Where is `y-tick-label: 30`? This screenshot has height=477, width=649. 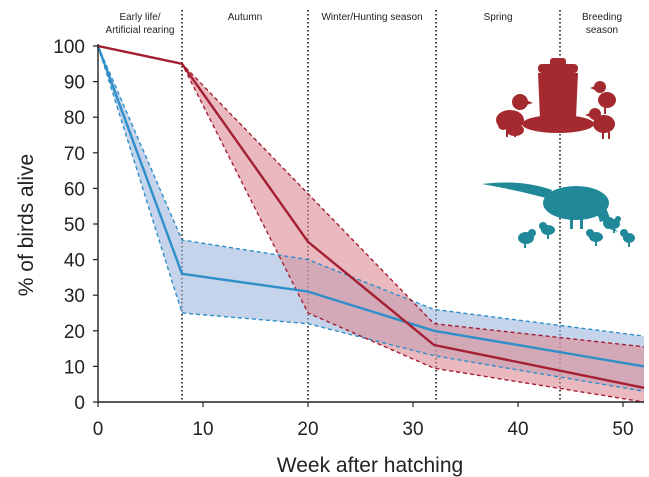
y-tick-label: 30 is located at coordinates (74, 296).